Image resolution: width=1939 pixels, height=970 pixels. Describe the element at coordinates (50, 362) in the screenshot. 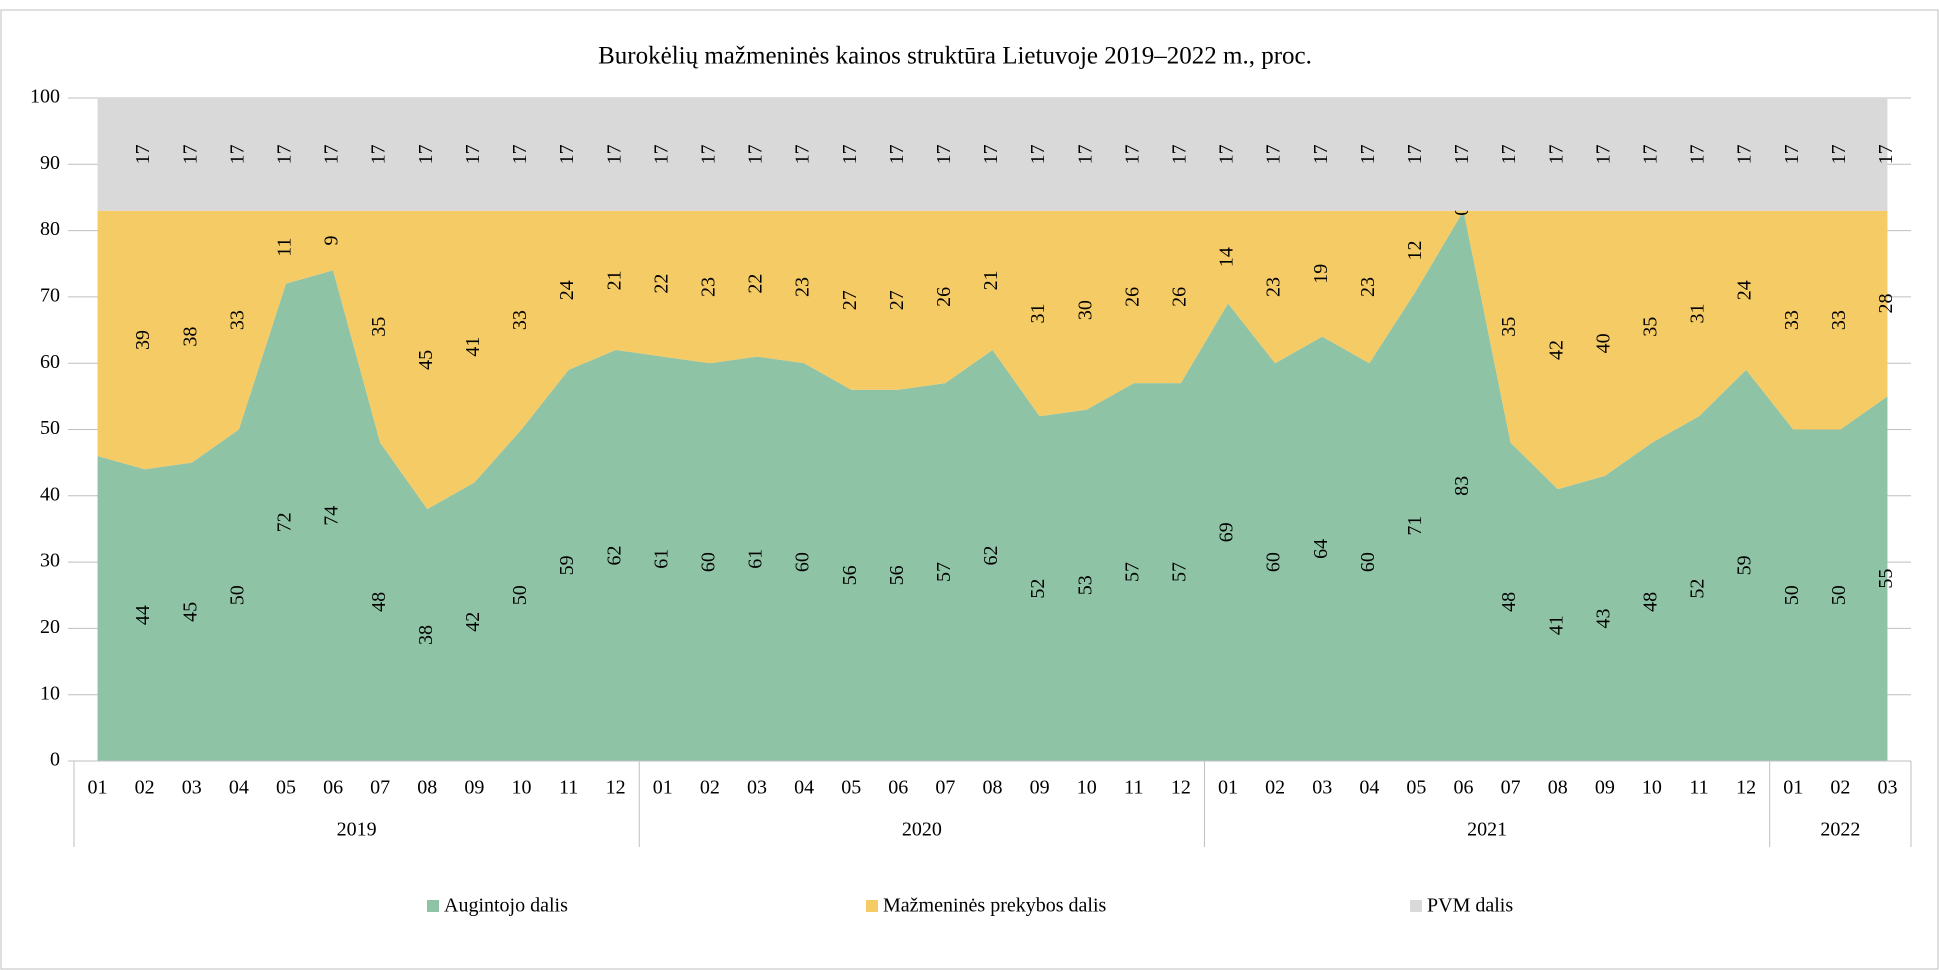

I see `y-tick-label: 60` at that location.